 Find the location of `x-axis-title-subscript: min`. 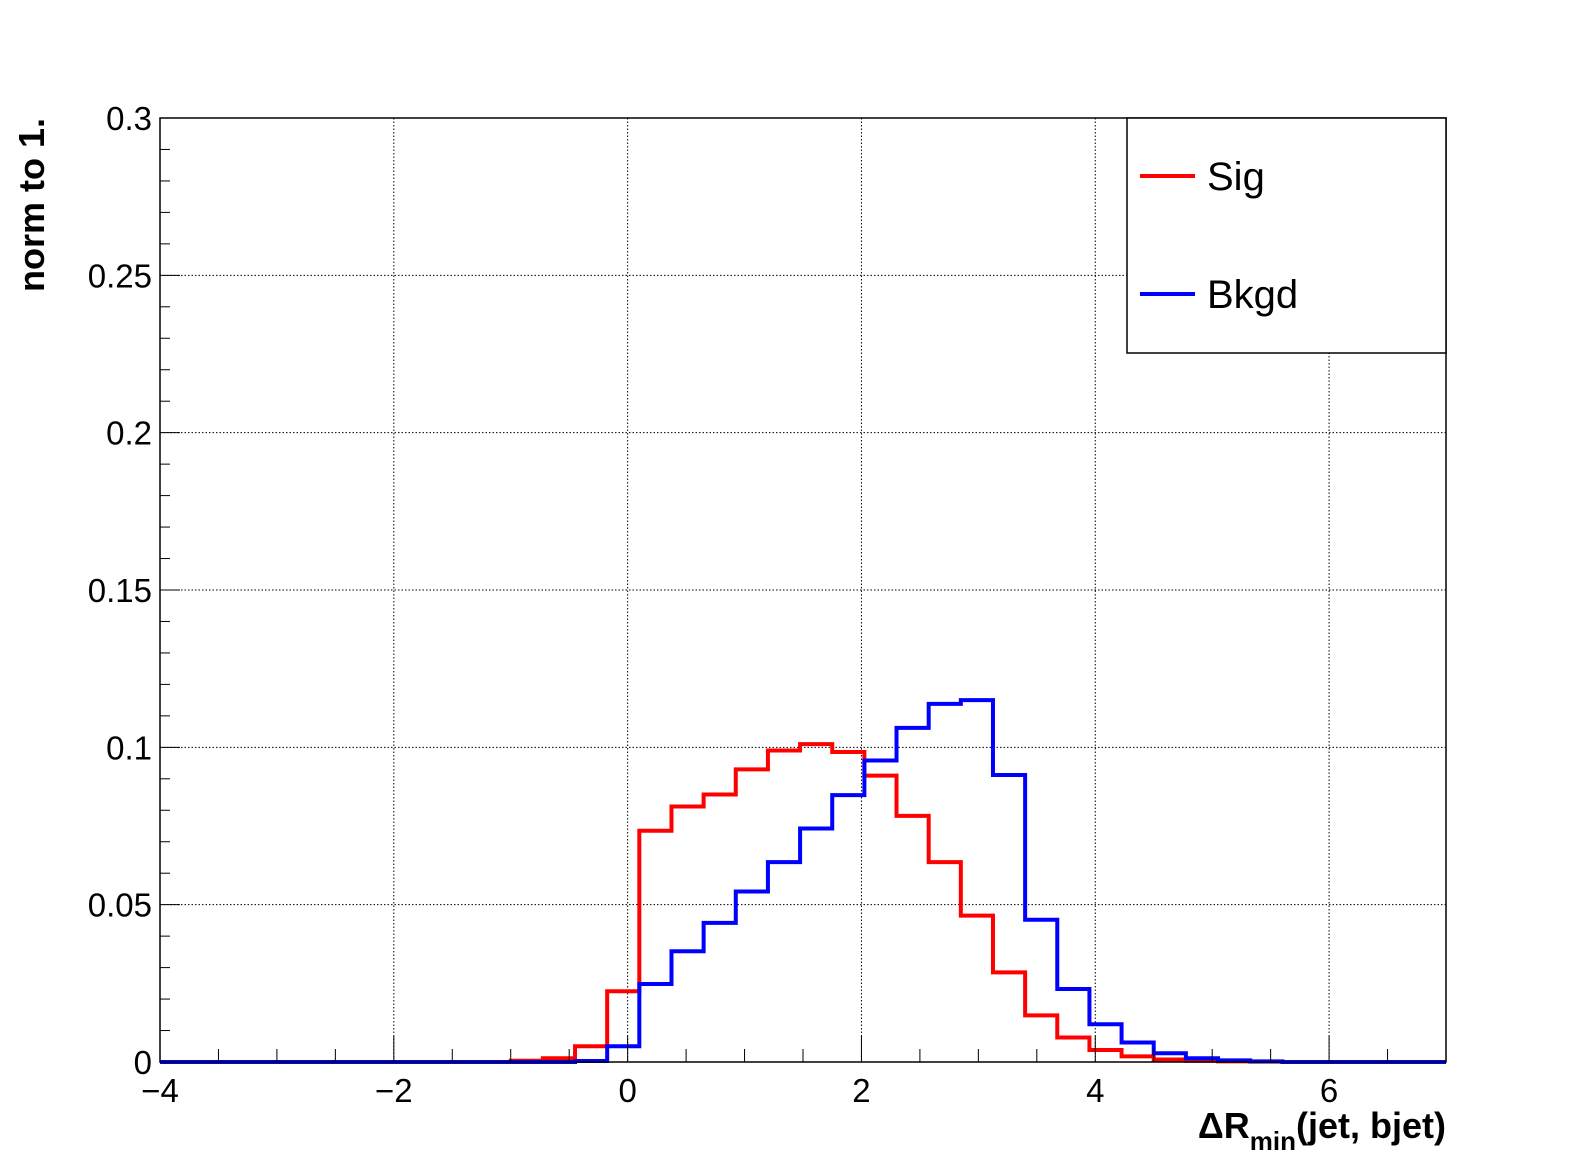

x-axis-title-subscript: min is located at coordinates (1273, 1141).